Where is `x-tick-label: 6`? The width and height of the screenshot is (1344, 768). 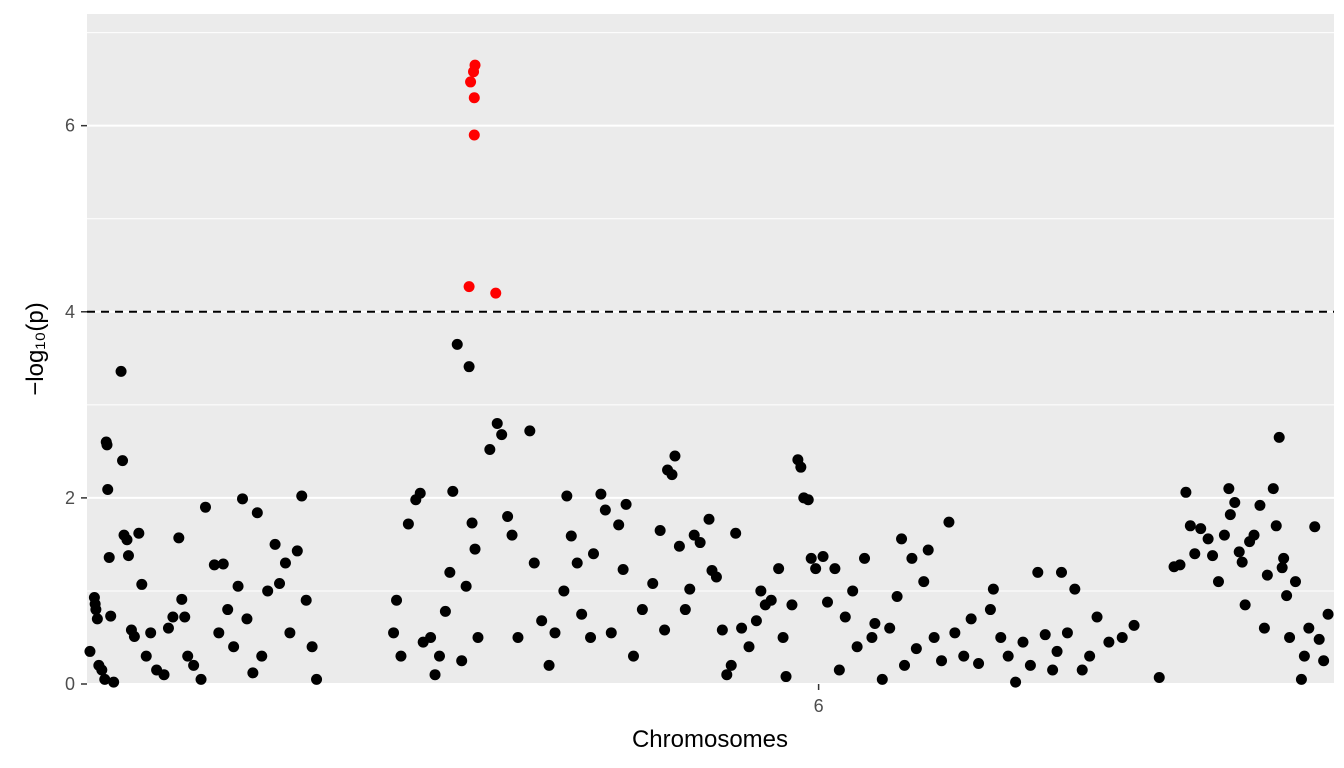
x-tick-label: 6 is located at coordinates (819, 706).